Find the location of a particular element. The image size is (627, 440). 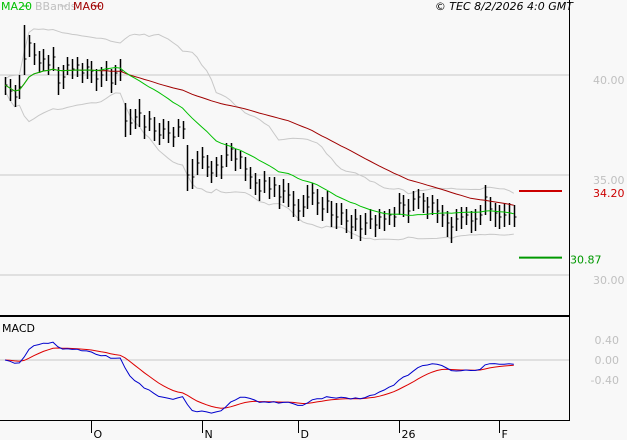

x-tick-label: O is located at coordinates (98, 434).